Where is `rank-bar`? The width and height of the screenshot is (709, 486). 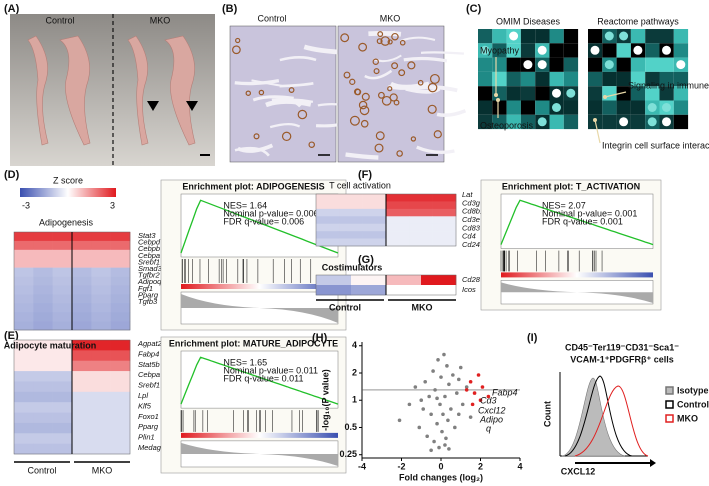
rank-bar is located at coordinates (259, 286).